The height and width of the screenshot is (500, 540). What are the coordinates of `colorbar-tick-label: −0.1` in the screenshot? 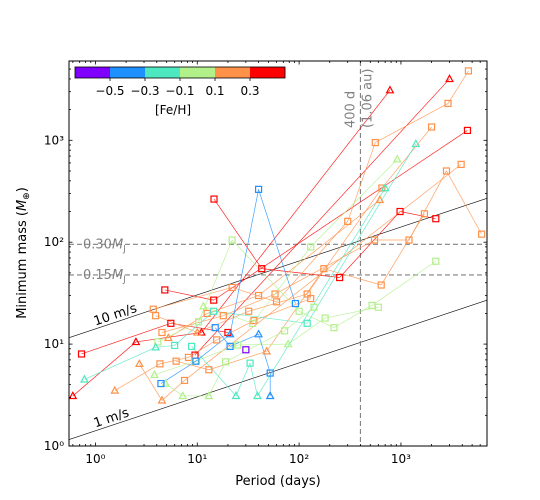 It's located at (179, 91).